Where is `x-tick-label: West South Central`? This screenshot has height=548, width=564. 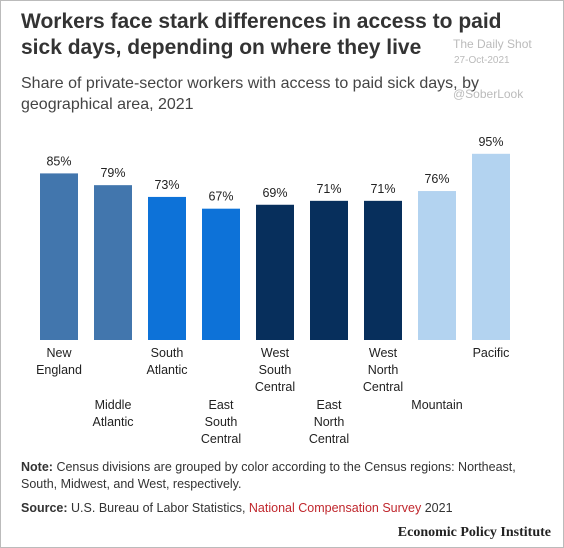
x-tick-label: West South Central is located at coordinates (275, 370).